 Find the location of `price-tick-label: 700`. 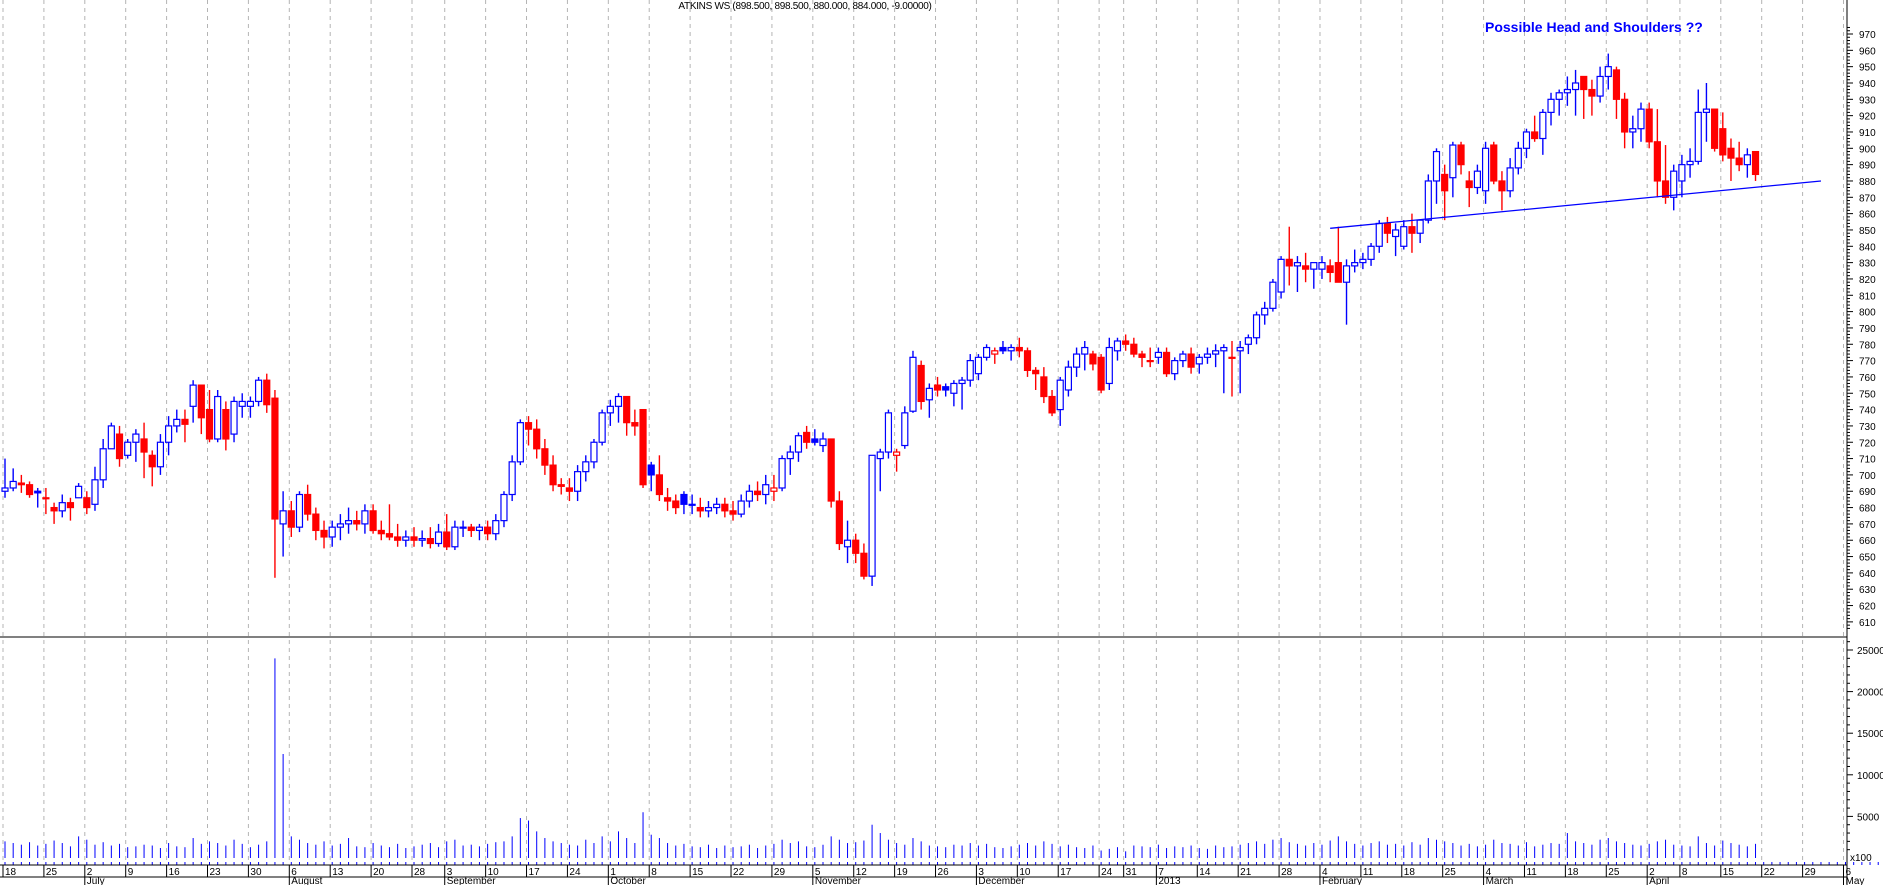

price-tick-label: 700 is located at coordinates (1867, 476).